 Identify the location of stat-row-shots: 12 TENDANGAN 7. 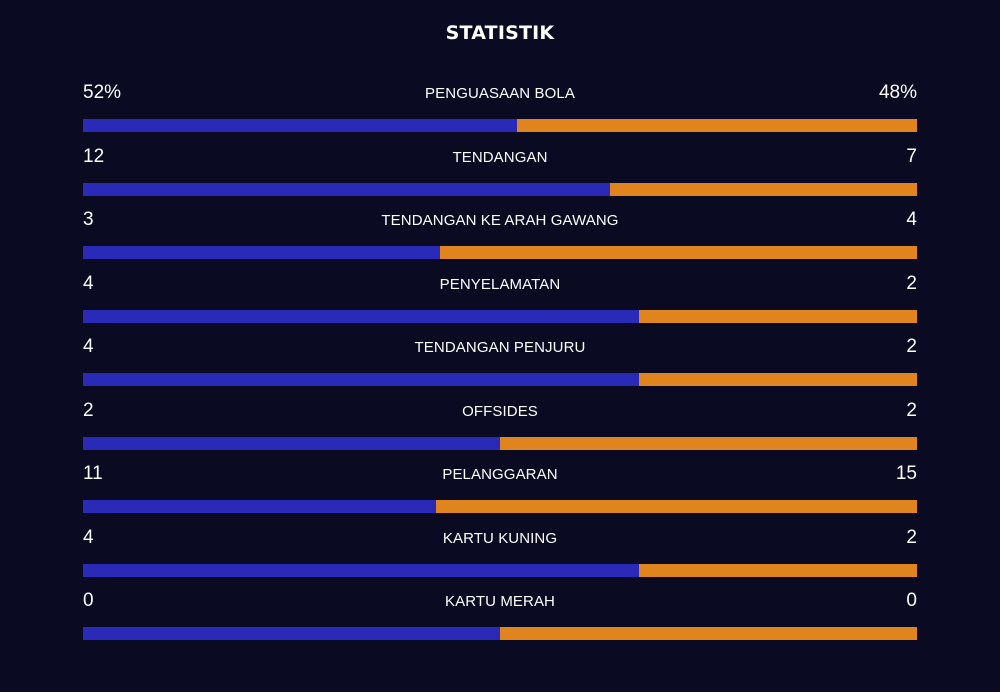
(500, 176).